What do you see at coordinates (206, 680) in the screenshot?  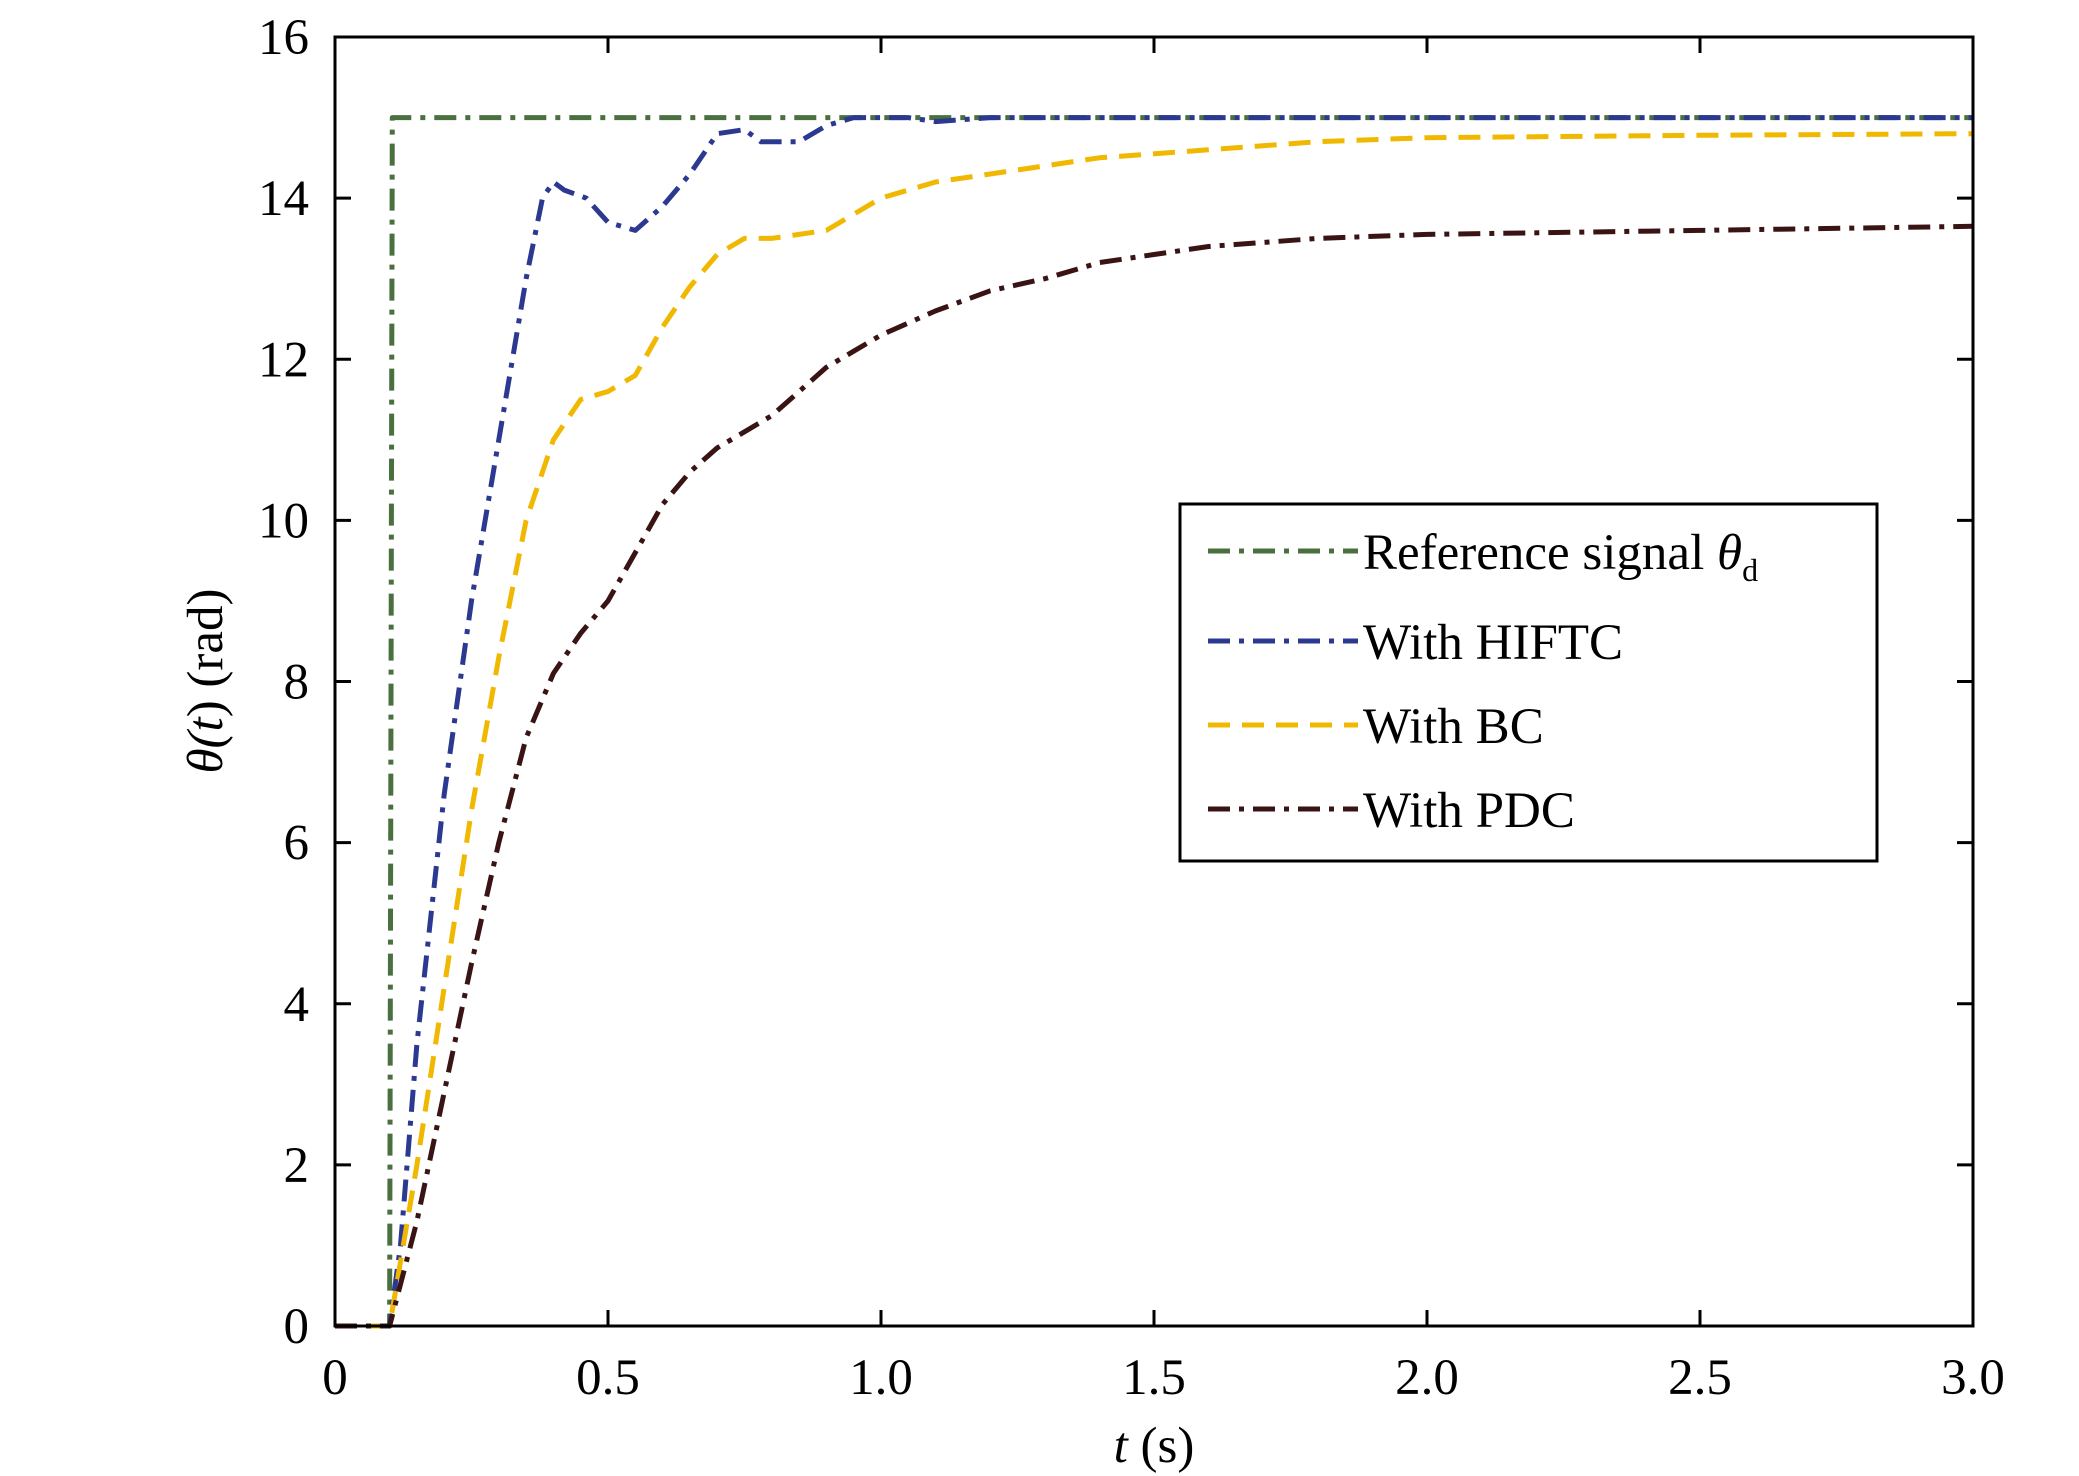 I see `y-axis-title: θ(t) (rad)` at bounding box center [206, 680].